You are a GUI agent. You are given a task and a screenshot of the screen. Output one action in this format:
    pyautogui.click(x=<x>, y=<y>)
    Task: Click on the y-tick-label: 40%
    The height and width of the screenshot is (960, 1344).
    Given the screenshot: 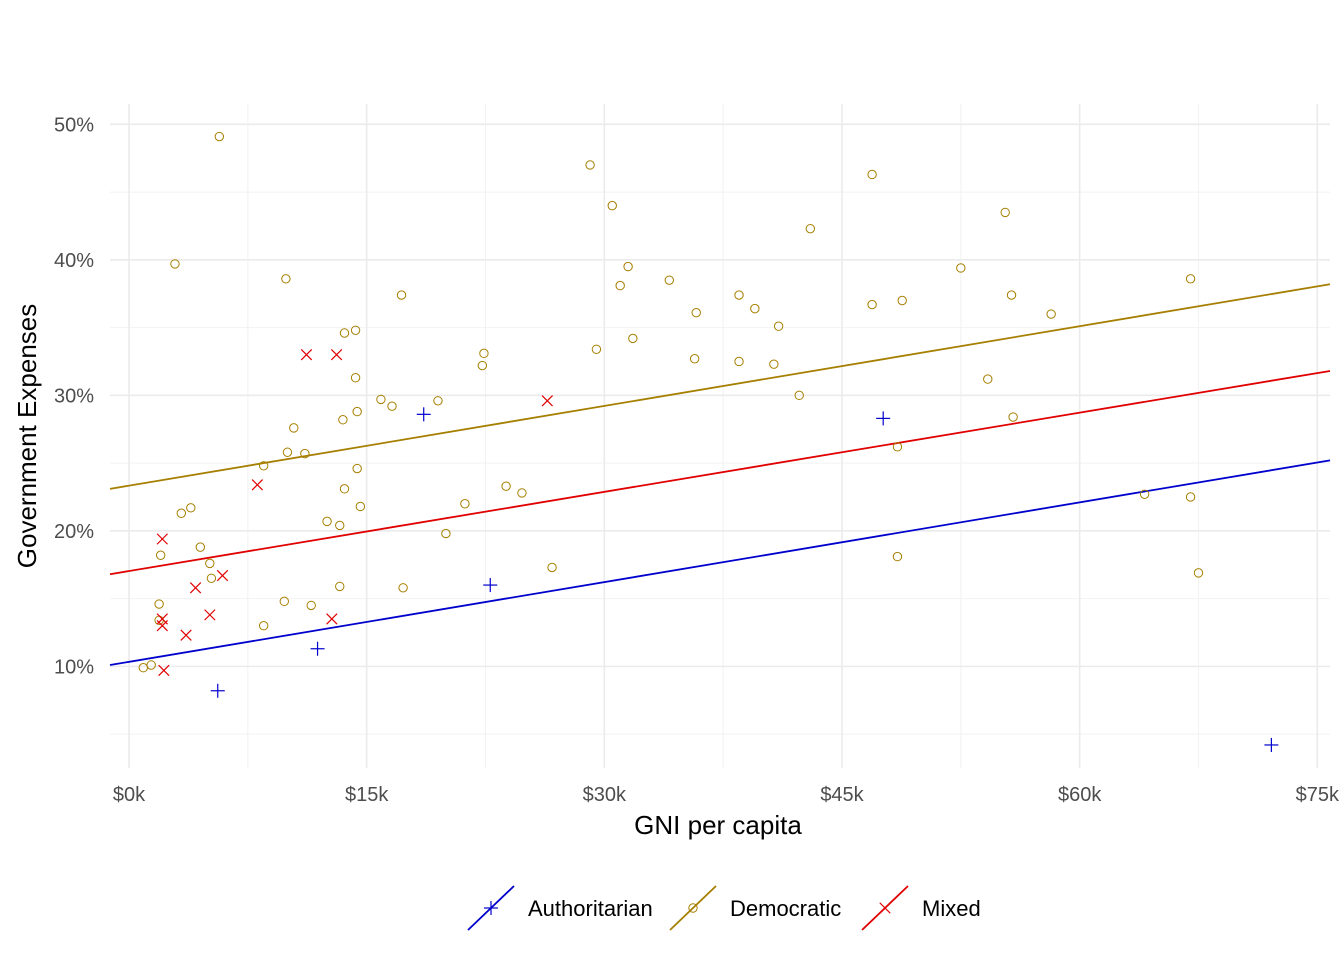 What is the action you would take?
    pyautogui.click(x=74, y=261)
    